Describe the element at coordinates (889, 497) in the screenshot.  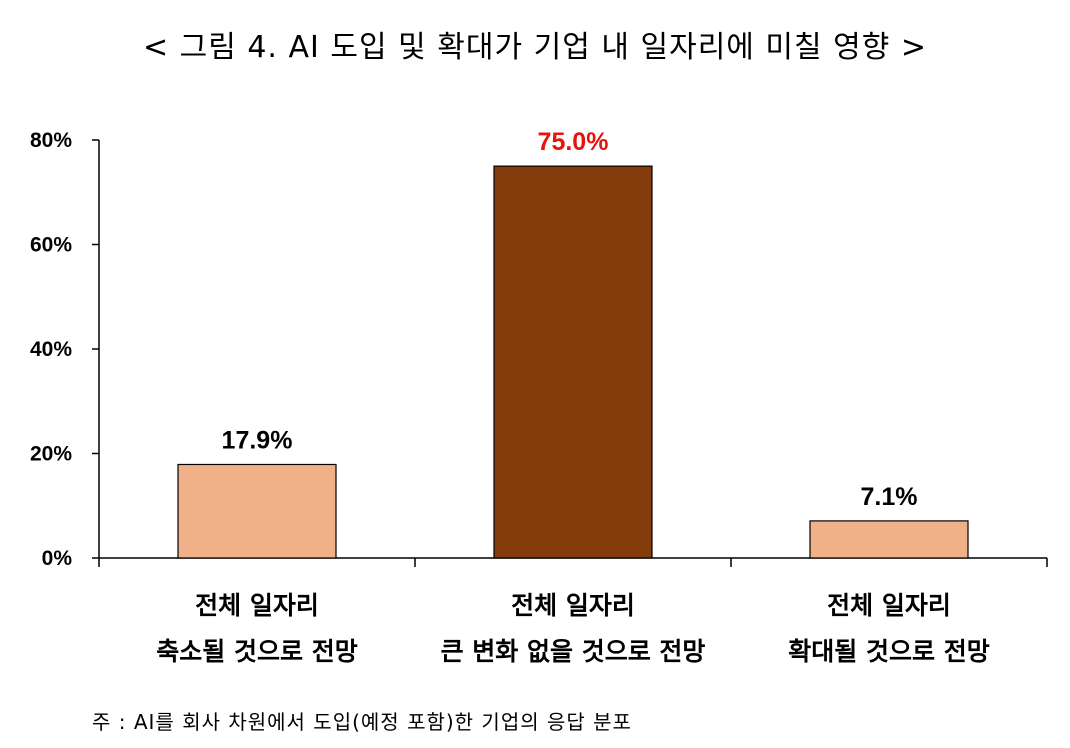
I see `data-label: 7.1%` at that location.